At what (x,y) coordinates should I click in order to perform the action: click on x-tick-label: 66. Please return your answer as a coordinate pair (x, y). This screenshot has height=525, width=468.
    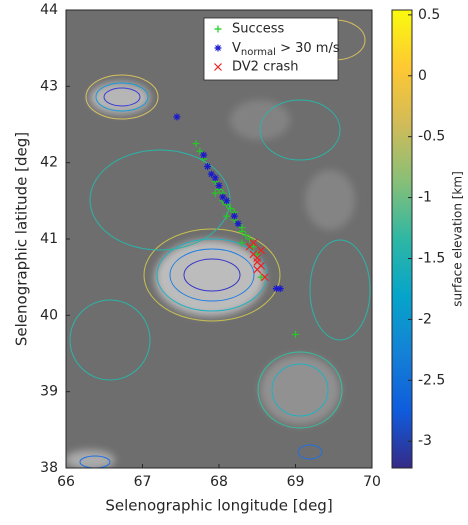
    Looking at the image, I should click on (66, 482).